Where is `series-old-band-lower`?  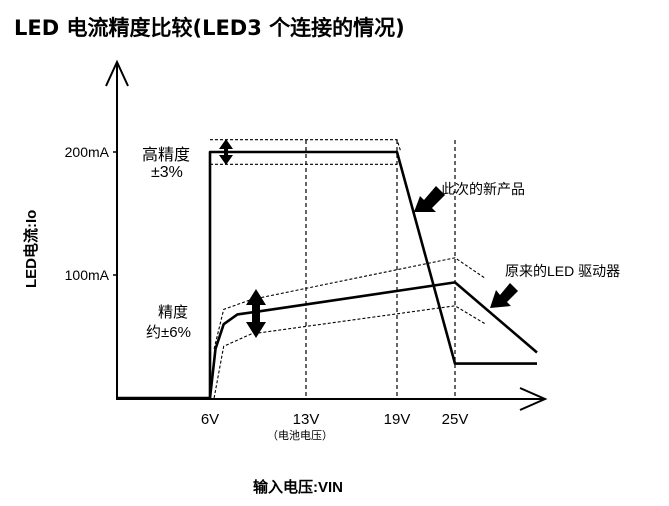
series-old-band-lower is located at coordinates (350, 352).